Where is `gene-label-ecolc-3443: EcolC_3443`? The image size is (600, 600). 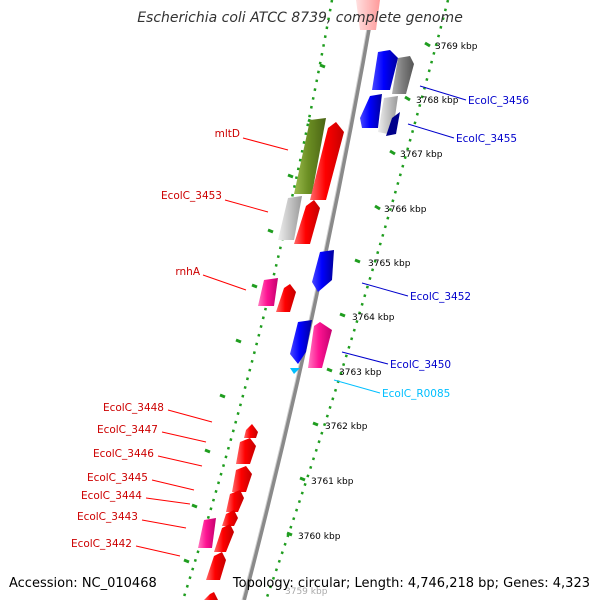 gene-label-ecolc-3443: EcolC_3443 is located at coordinates (107, 517).